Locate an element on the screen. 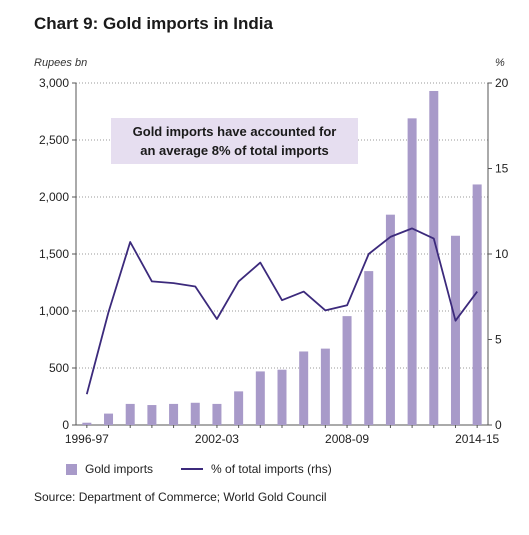  left-tick-label: 2,000 is located at coordinates (54, 197).